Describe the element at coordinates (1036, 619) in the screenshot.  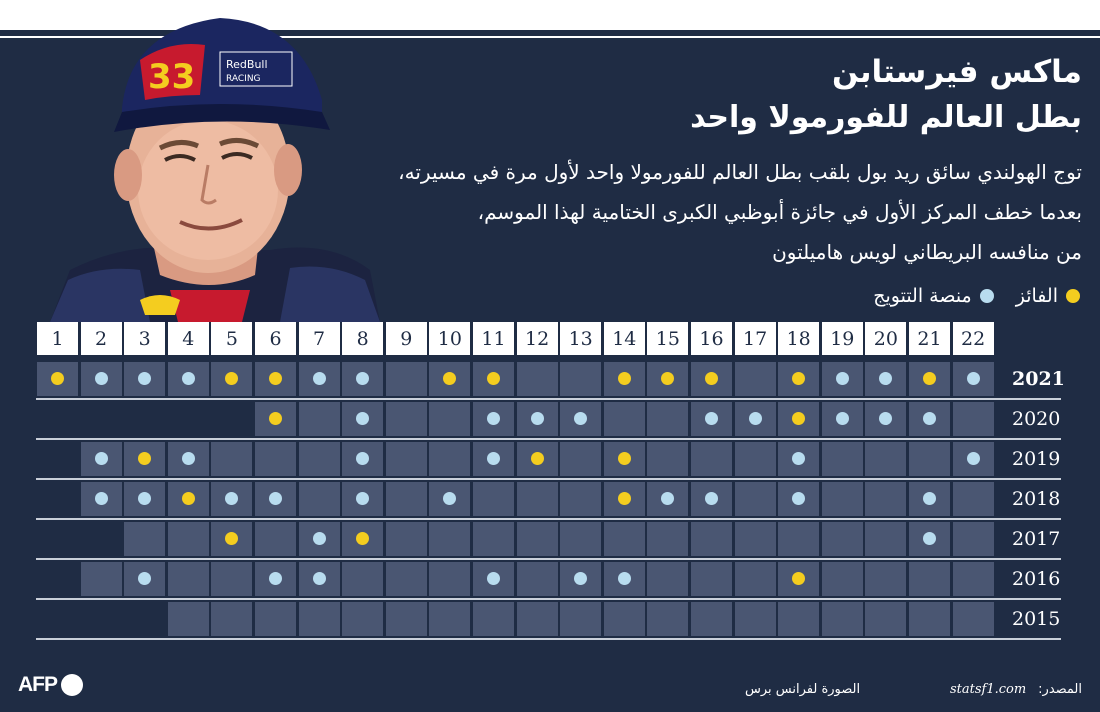
I see `season-year-2015: 2015` at that location.